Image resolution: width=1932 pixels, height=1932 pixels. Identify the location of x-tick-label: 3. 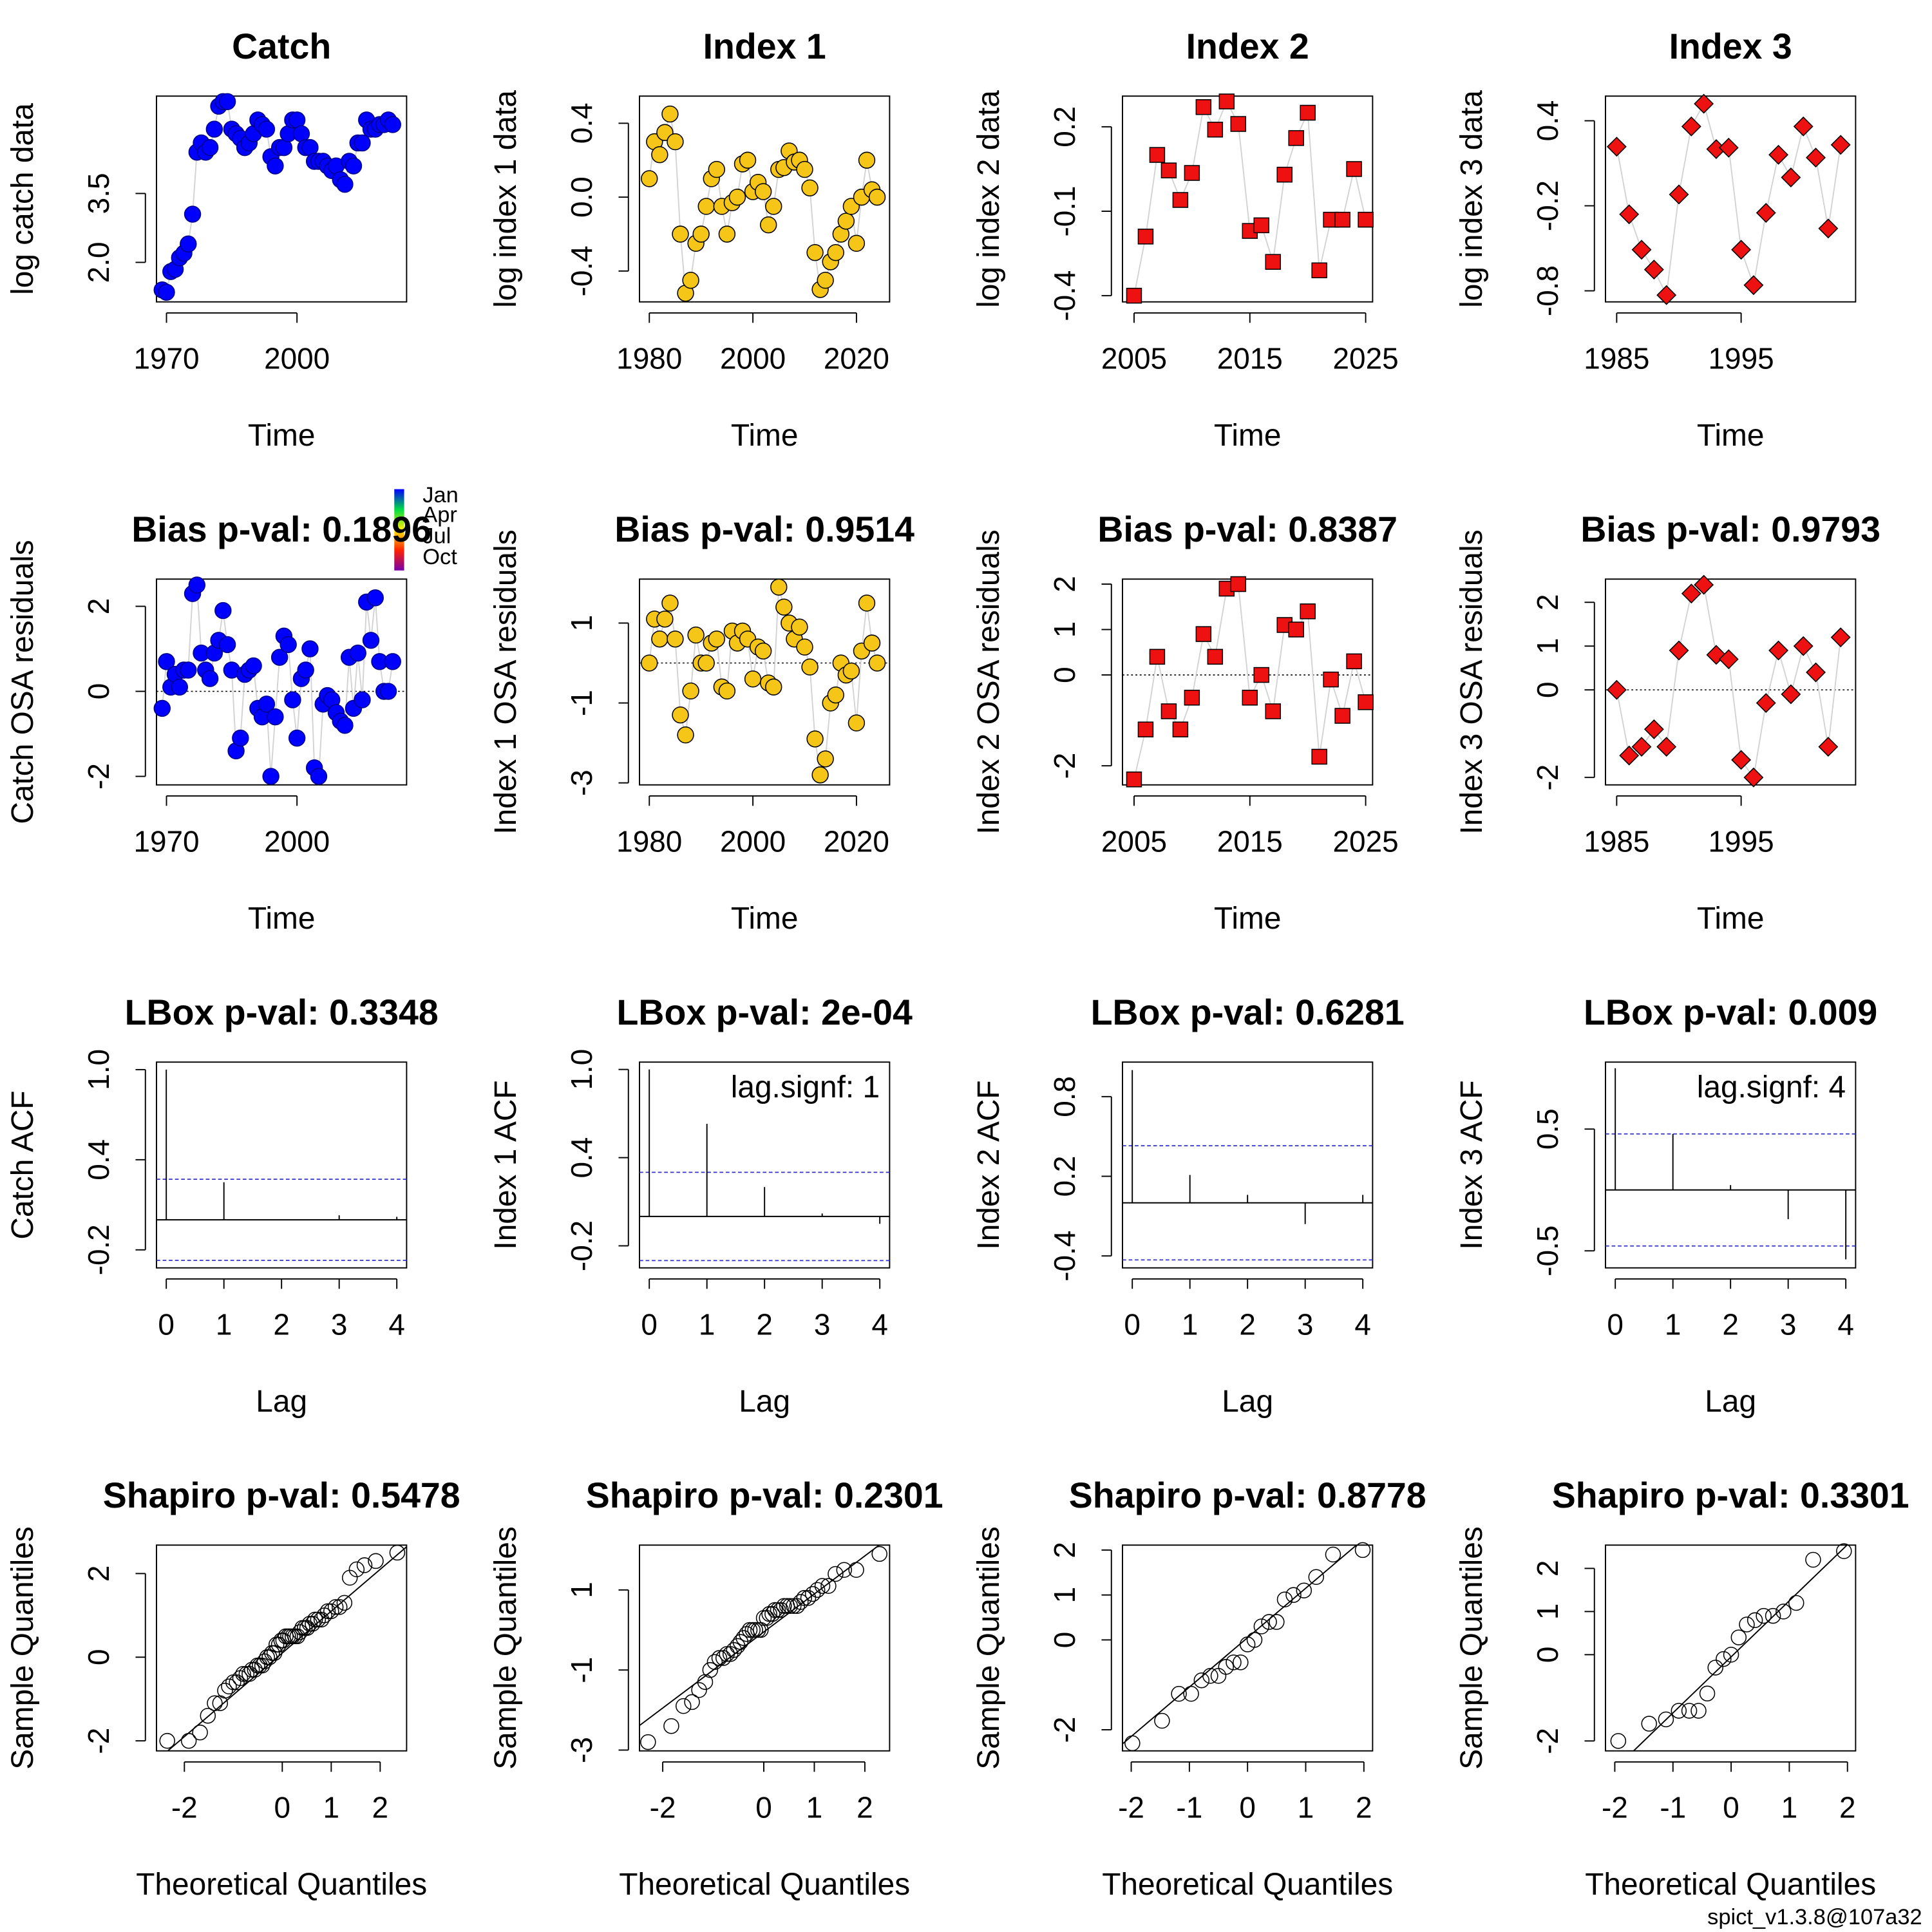
(339, 1324).